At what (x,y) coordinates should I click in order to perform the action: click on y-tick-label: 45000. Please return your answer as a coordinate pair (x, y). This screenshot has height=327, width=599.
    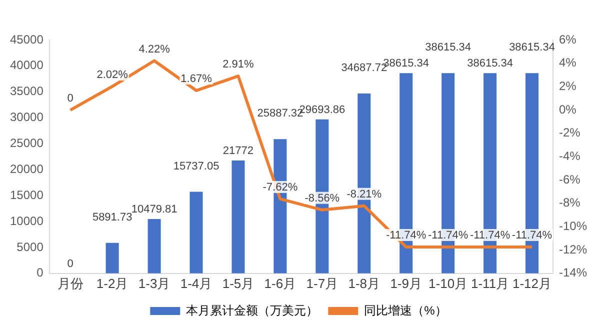
    Looking at the image, I should click on (27, 39).